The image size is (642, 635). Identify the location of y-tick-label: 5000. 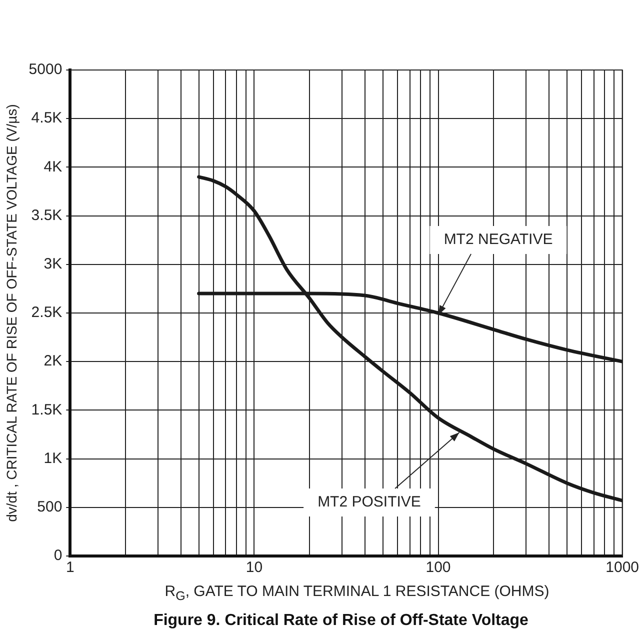
(45, 69).